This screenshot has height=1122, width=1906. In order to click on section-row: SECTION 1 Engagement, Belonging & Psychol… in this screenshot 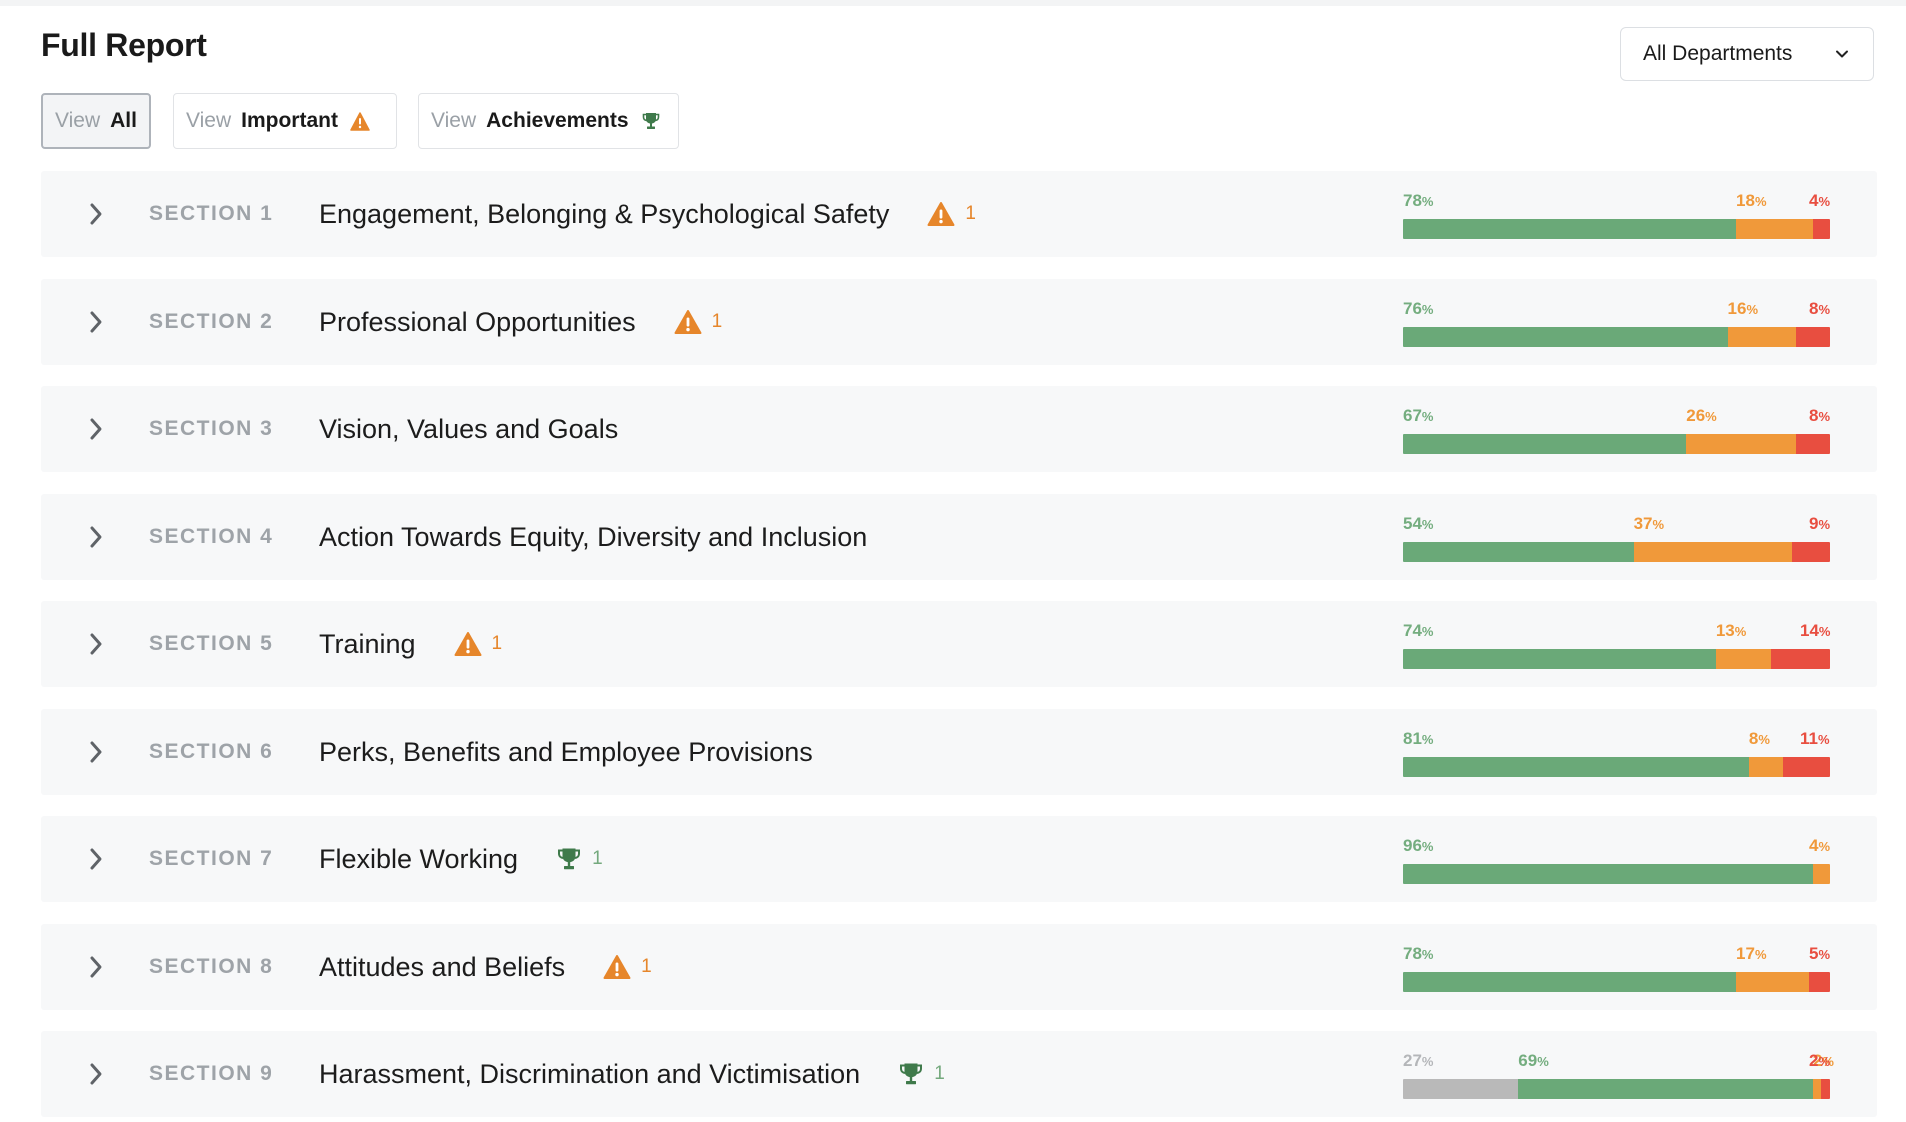, I will do `click(959, 214)`.